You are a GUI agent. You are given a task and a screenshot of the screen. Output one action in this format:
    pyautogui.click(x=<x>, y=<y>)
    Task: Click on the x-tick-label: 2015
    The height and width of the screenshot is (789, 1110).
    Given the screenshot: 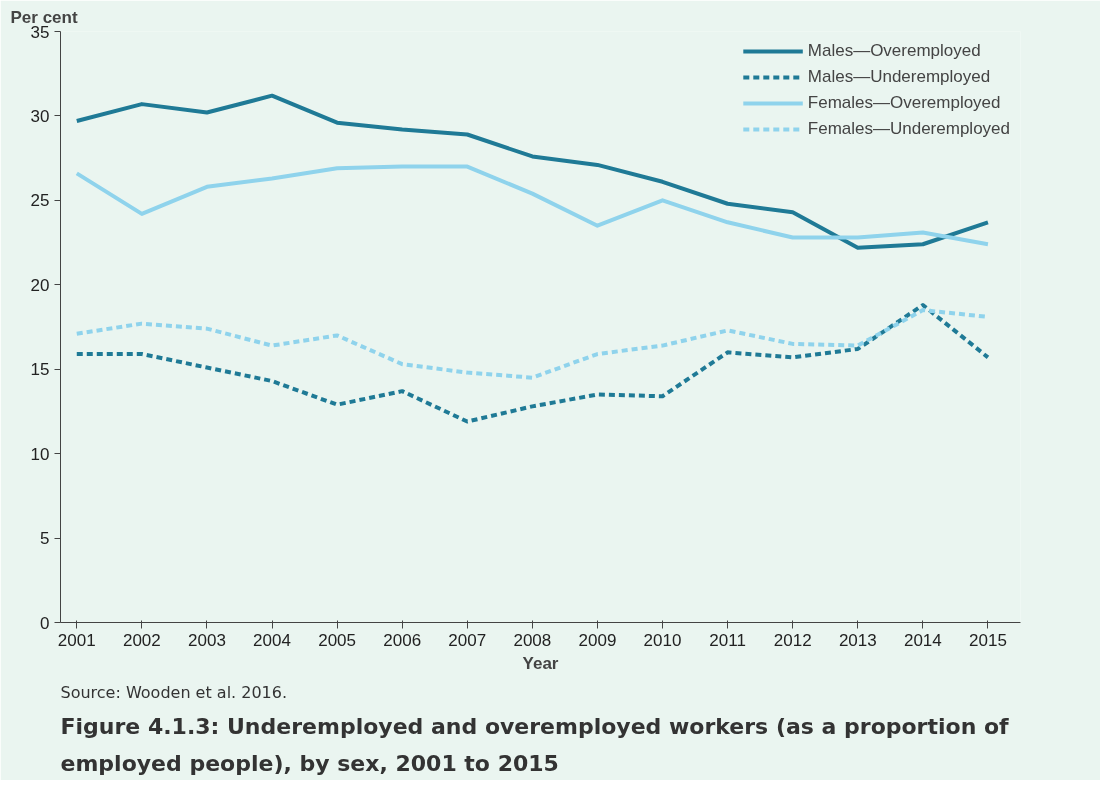 What is the action you would take?
    pyautogui.click(x=988, y=640)
    